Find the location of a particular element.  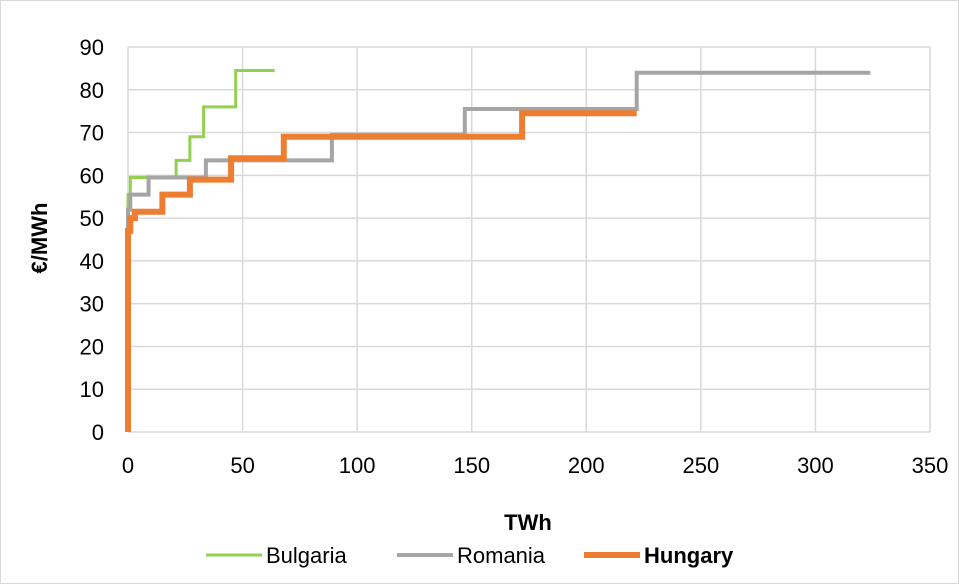

y-tick-label: 0 is located at coordinates (98, 432).